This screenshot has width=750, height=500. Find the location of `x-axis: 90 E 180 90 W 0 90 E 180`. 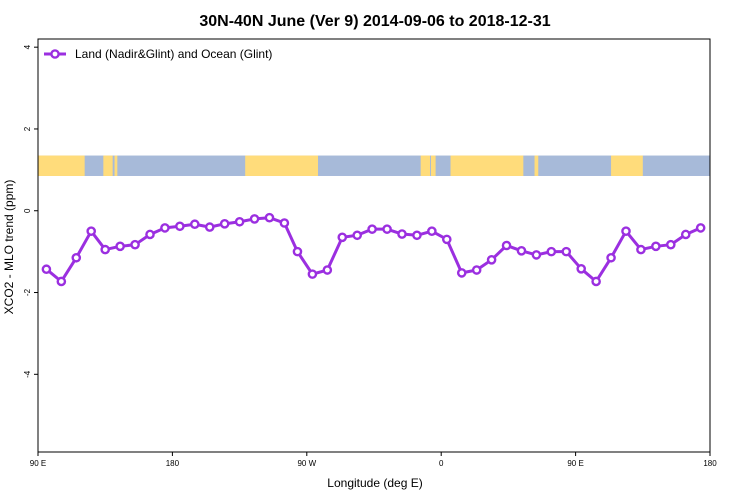

x-axis: 90 E 180 90 W 0 90 E 180 is located at coordinates (373, 460).